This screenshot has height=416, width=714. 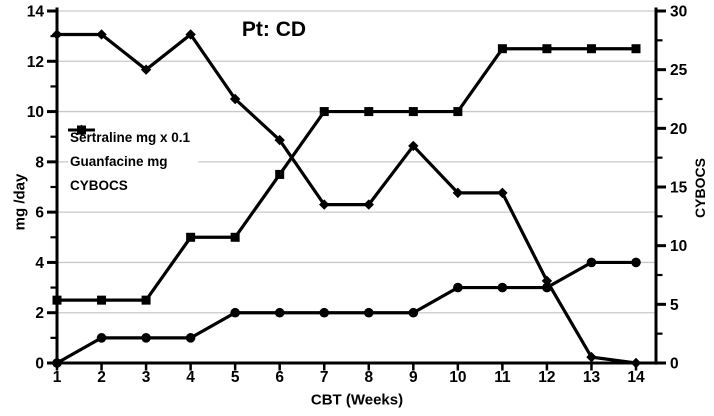 What do you see at coordinates (674, 364) in the screenshot?
I see `right-axis-tick-label: 0` at bounding box center [674, 364].